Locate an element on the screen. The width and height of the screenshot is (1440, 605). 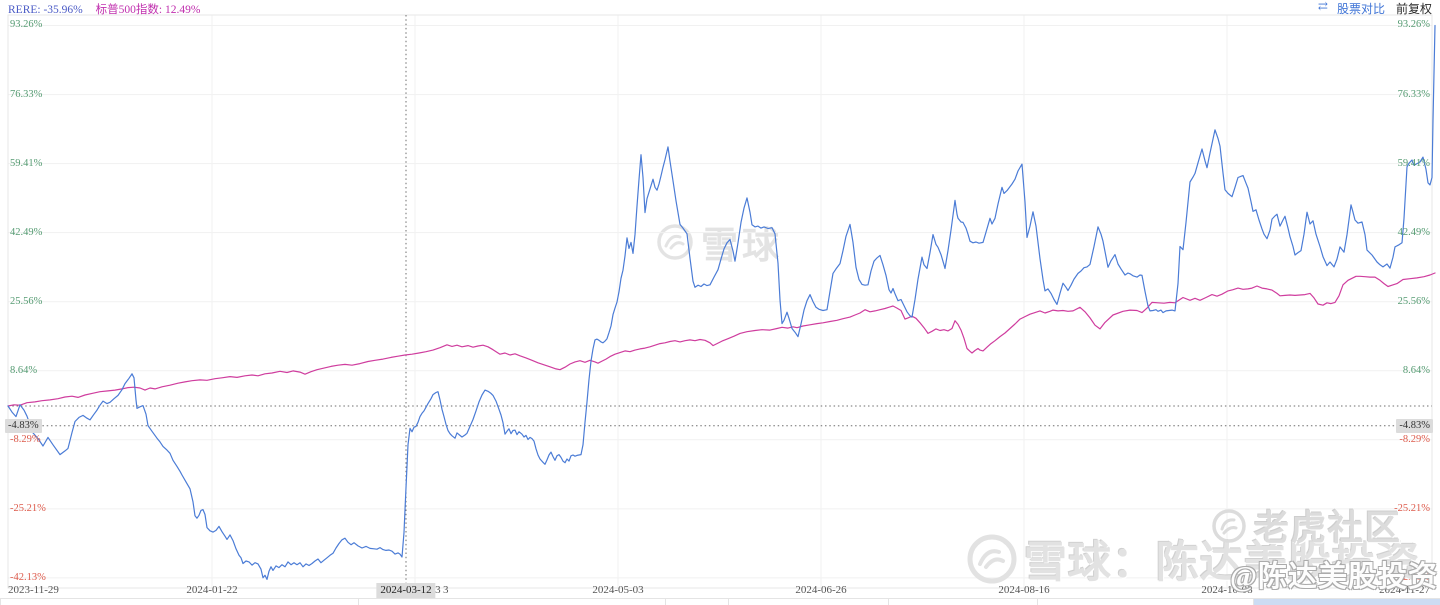
bottom-strip is located at coordinates (720, 601).